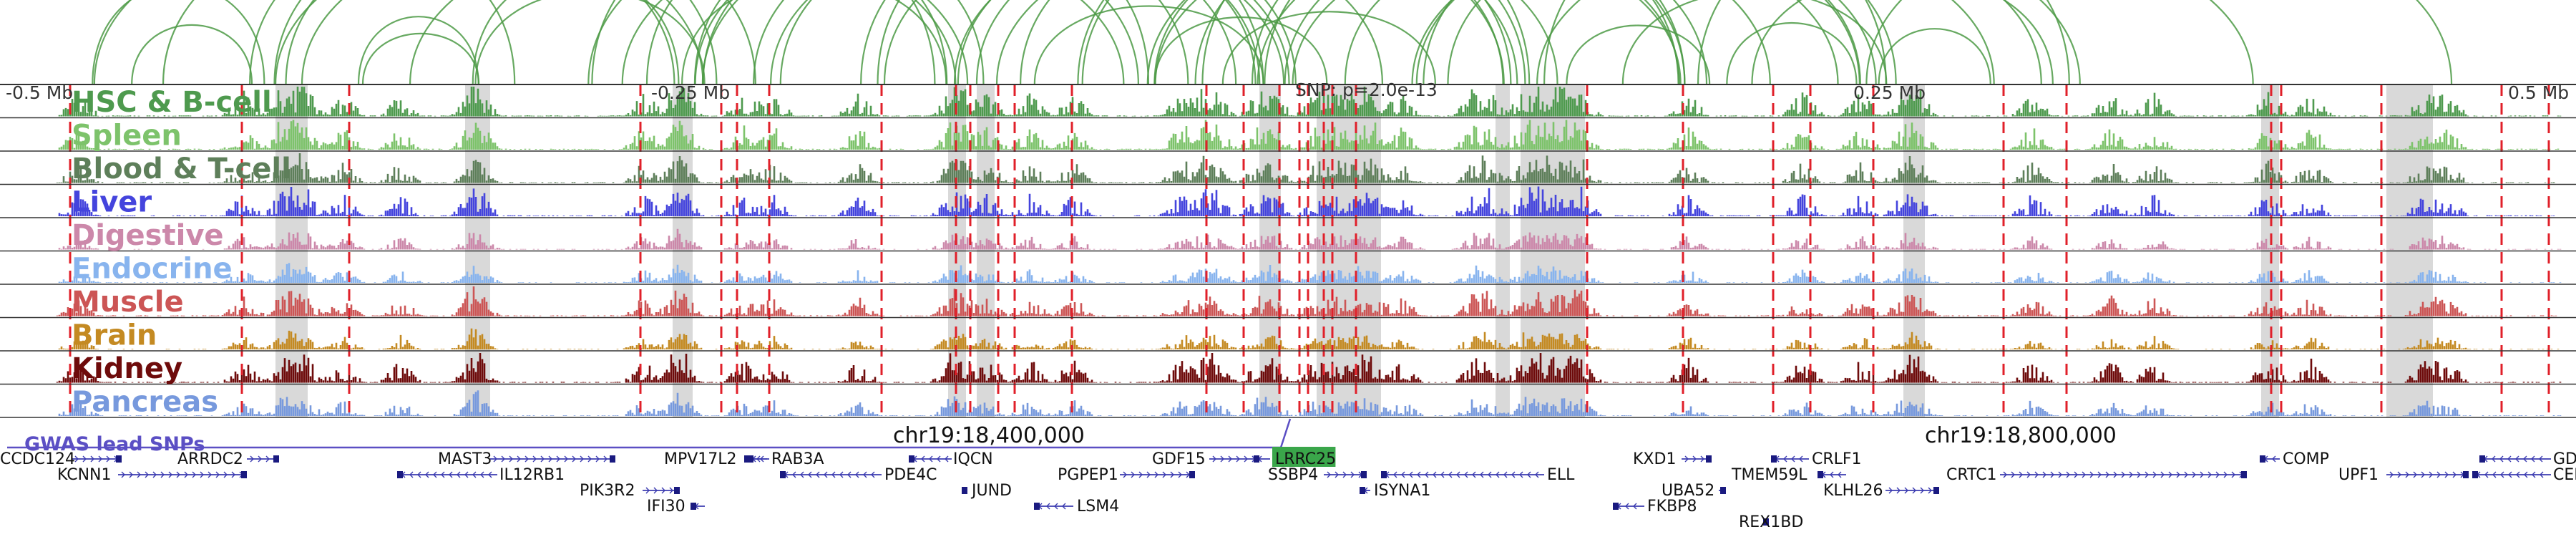 The image size is (2576, 537). What do you see at coordinates (465, 459) in the screenshot?
I see `gene-label: MAST3` at bounding box center [465, 459].